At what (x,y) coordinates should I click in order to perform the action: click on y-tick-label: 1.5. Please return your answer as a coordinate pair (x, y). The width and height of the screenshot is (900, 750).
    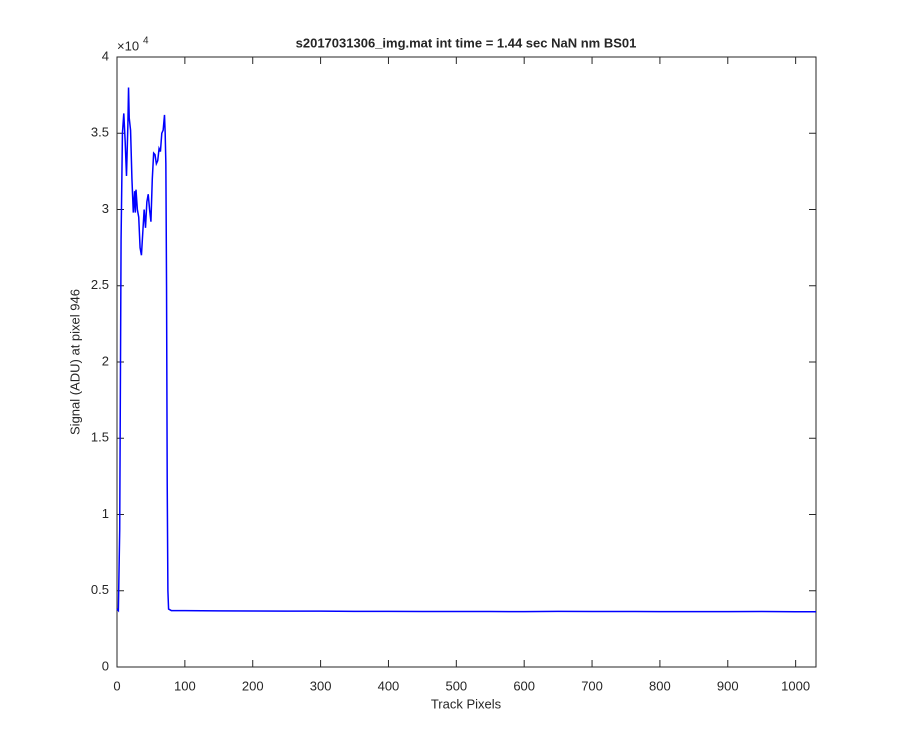
    Looking at the image, I should click on (100, 437).